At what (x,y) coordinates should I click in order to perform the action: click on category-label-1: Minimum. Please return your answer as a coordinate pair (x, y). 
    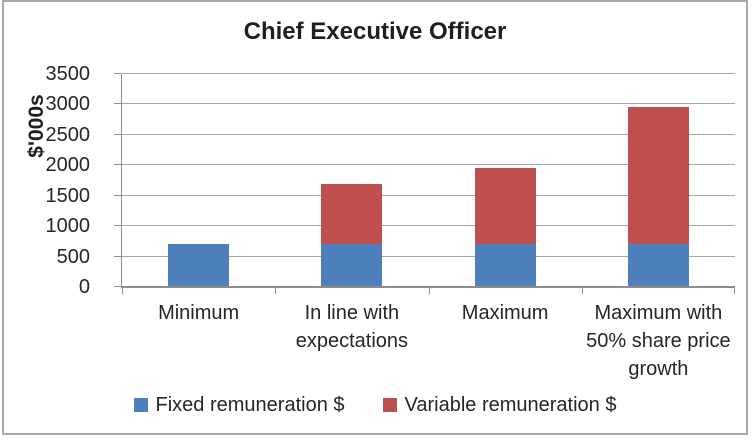
    Looking at the image, I should click on (199, 313).